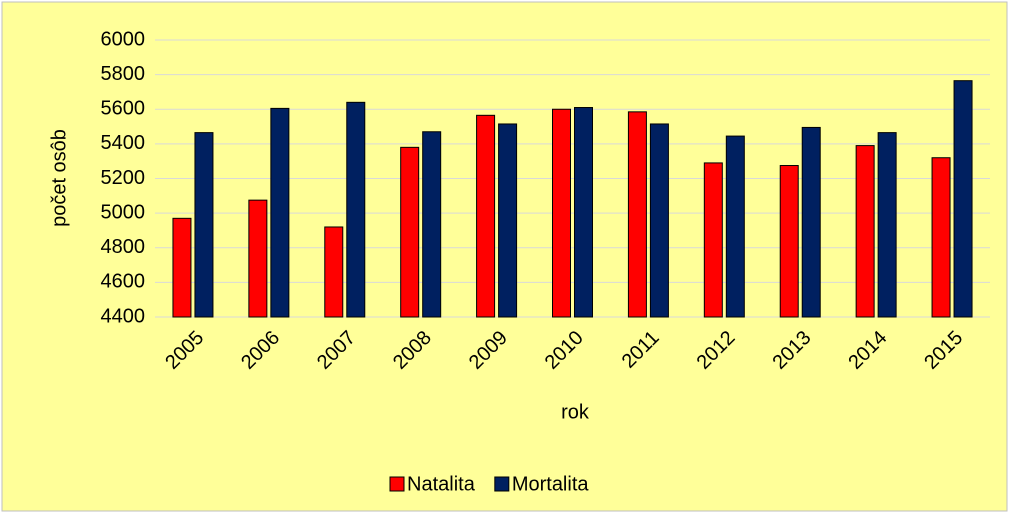 The width and height of the screenshot is (1011, 515). Describe the element at coordinates (123, 212) in the screenshot. I see `y-tick-label: 5000` at that location.